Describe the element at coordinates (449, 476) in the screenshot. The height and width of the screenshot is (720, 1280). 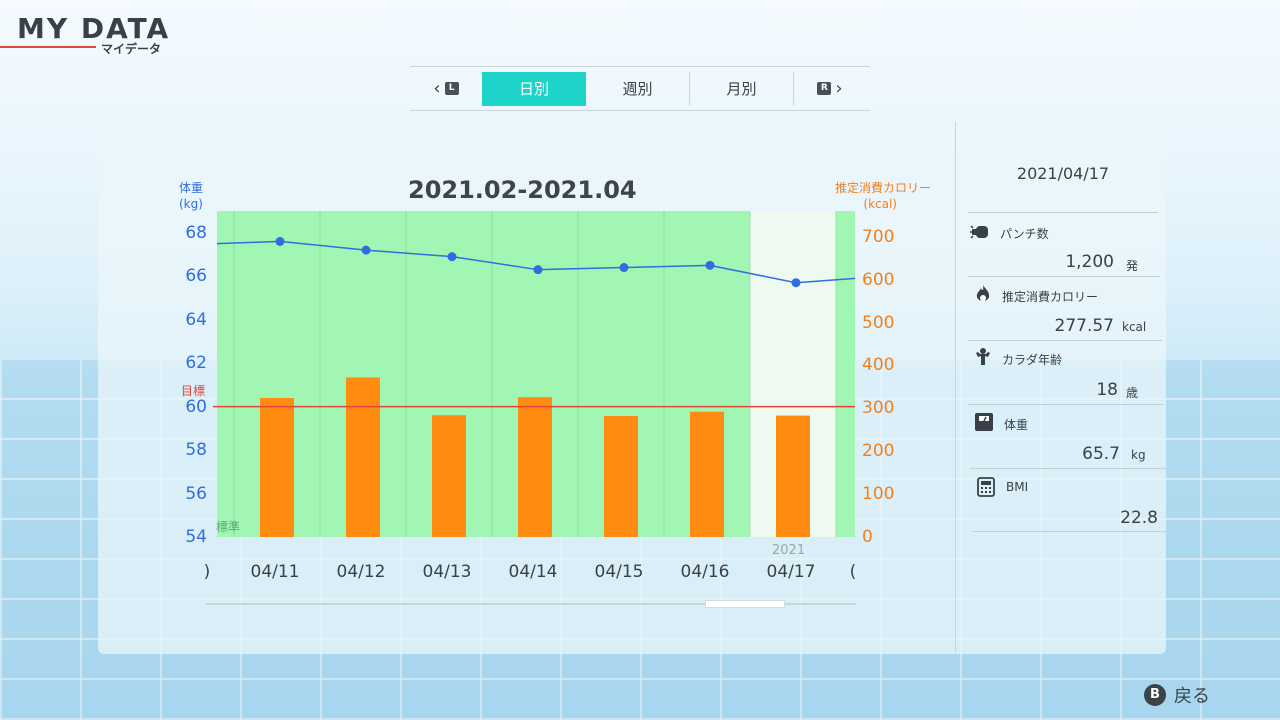
I see `calorie-bar-04/13` at that location.